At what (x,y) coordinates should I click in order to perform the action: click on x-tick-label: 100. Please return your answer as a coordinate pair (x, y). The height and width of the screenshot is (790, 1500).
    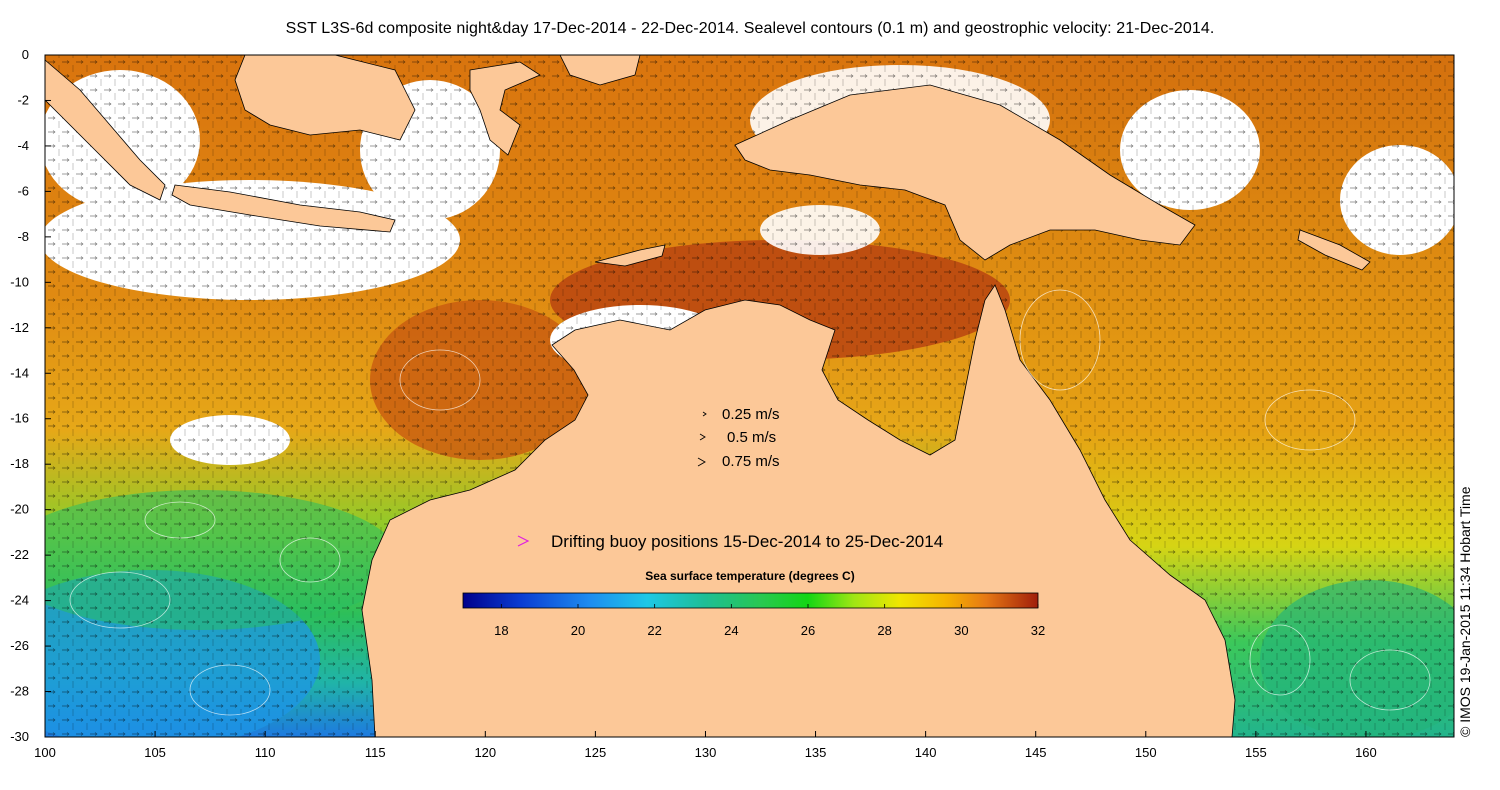
    Looking at the image, I should click on (45, 752).